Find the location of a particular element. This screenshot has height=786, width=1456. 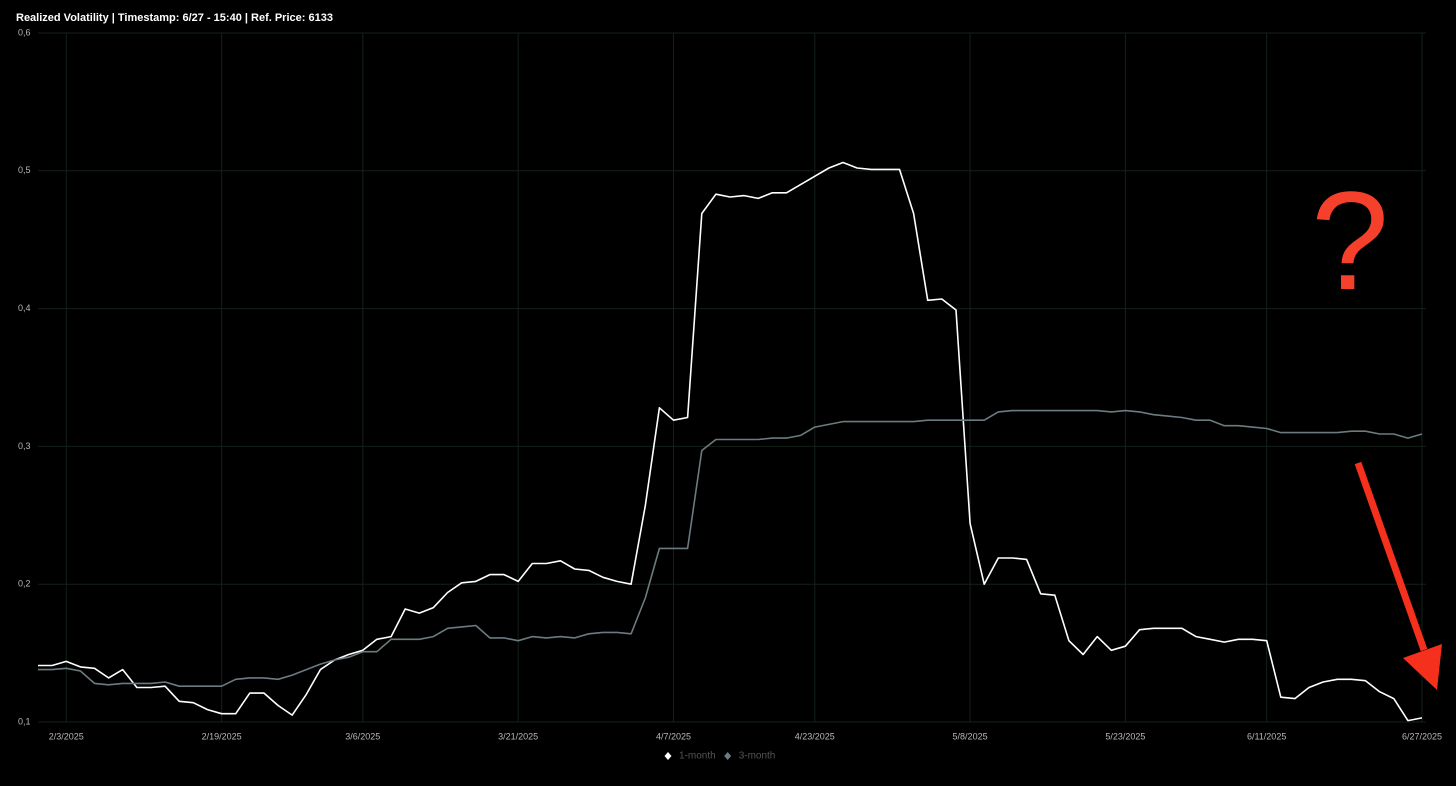

x-tick-label: 3/6/2025 is located at coordinates (362, 736).